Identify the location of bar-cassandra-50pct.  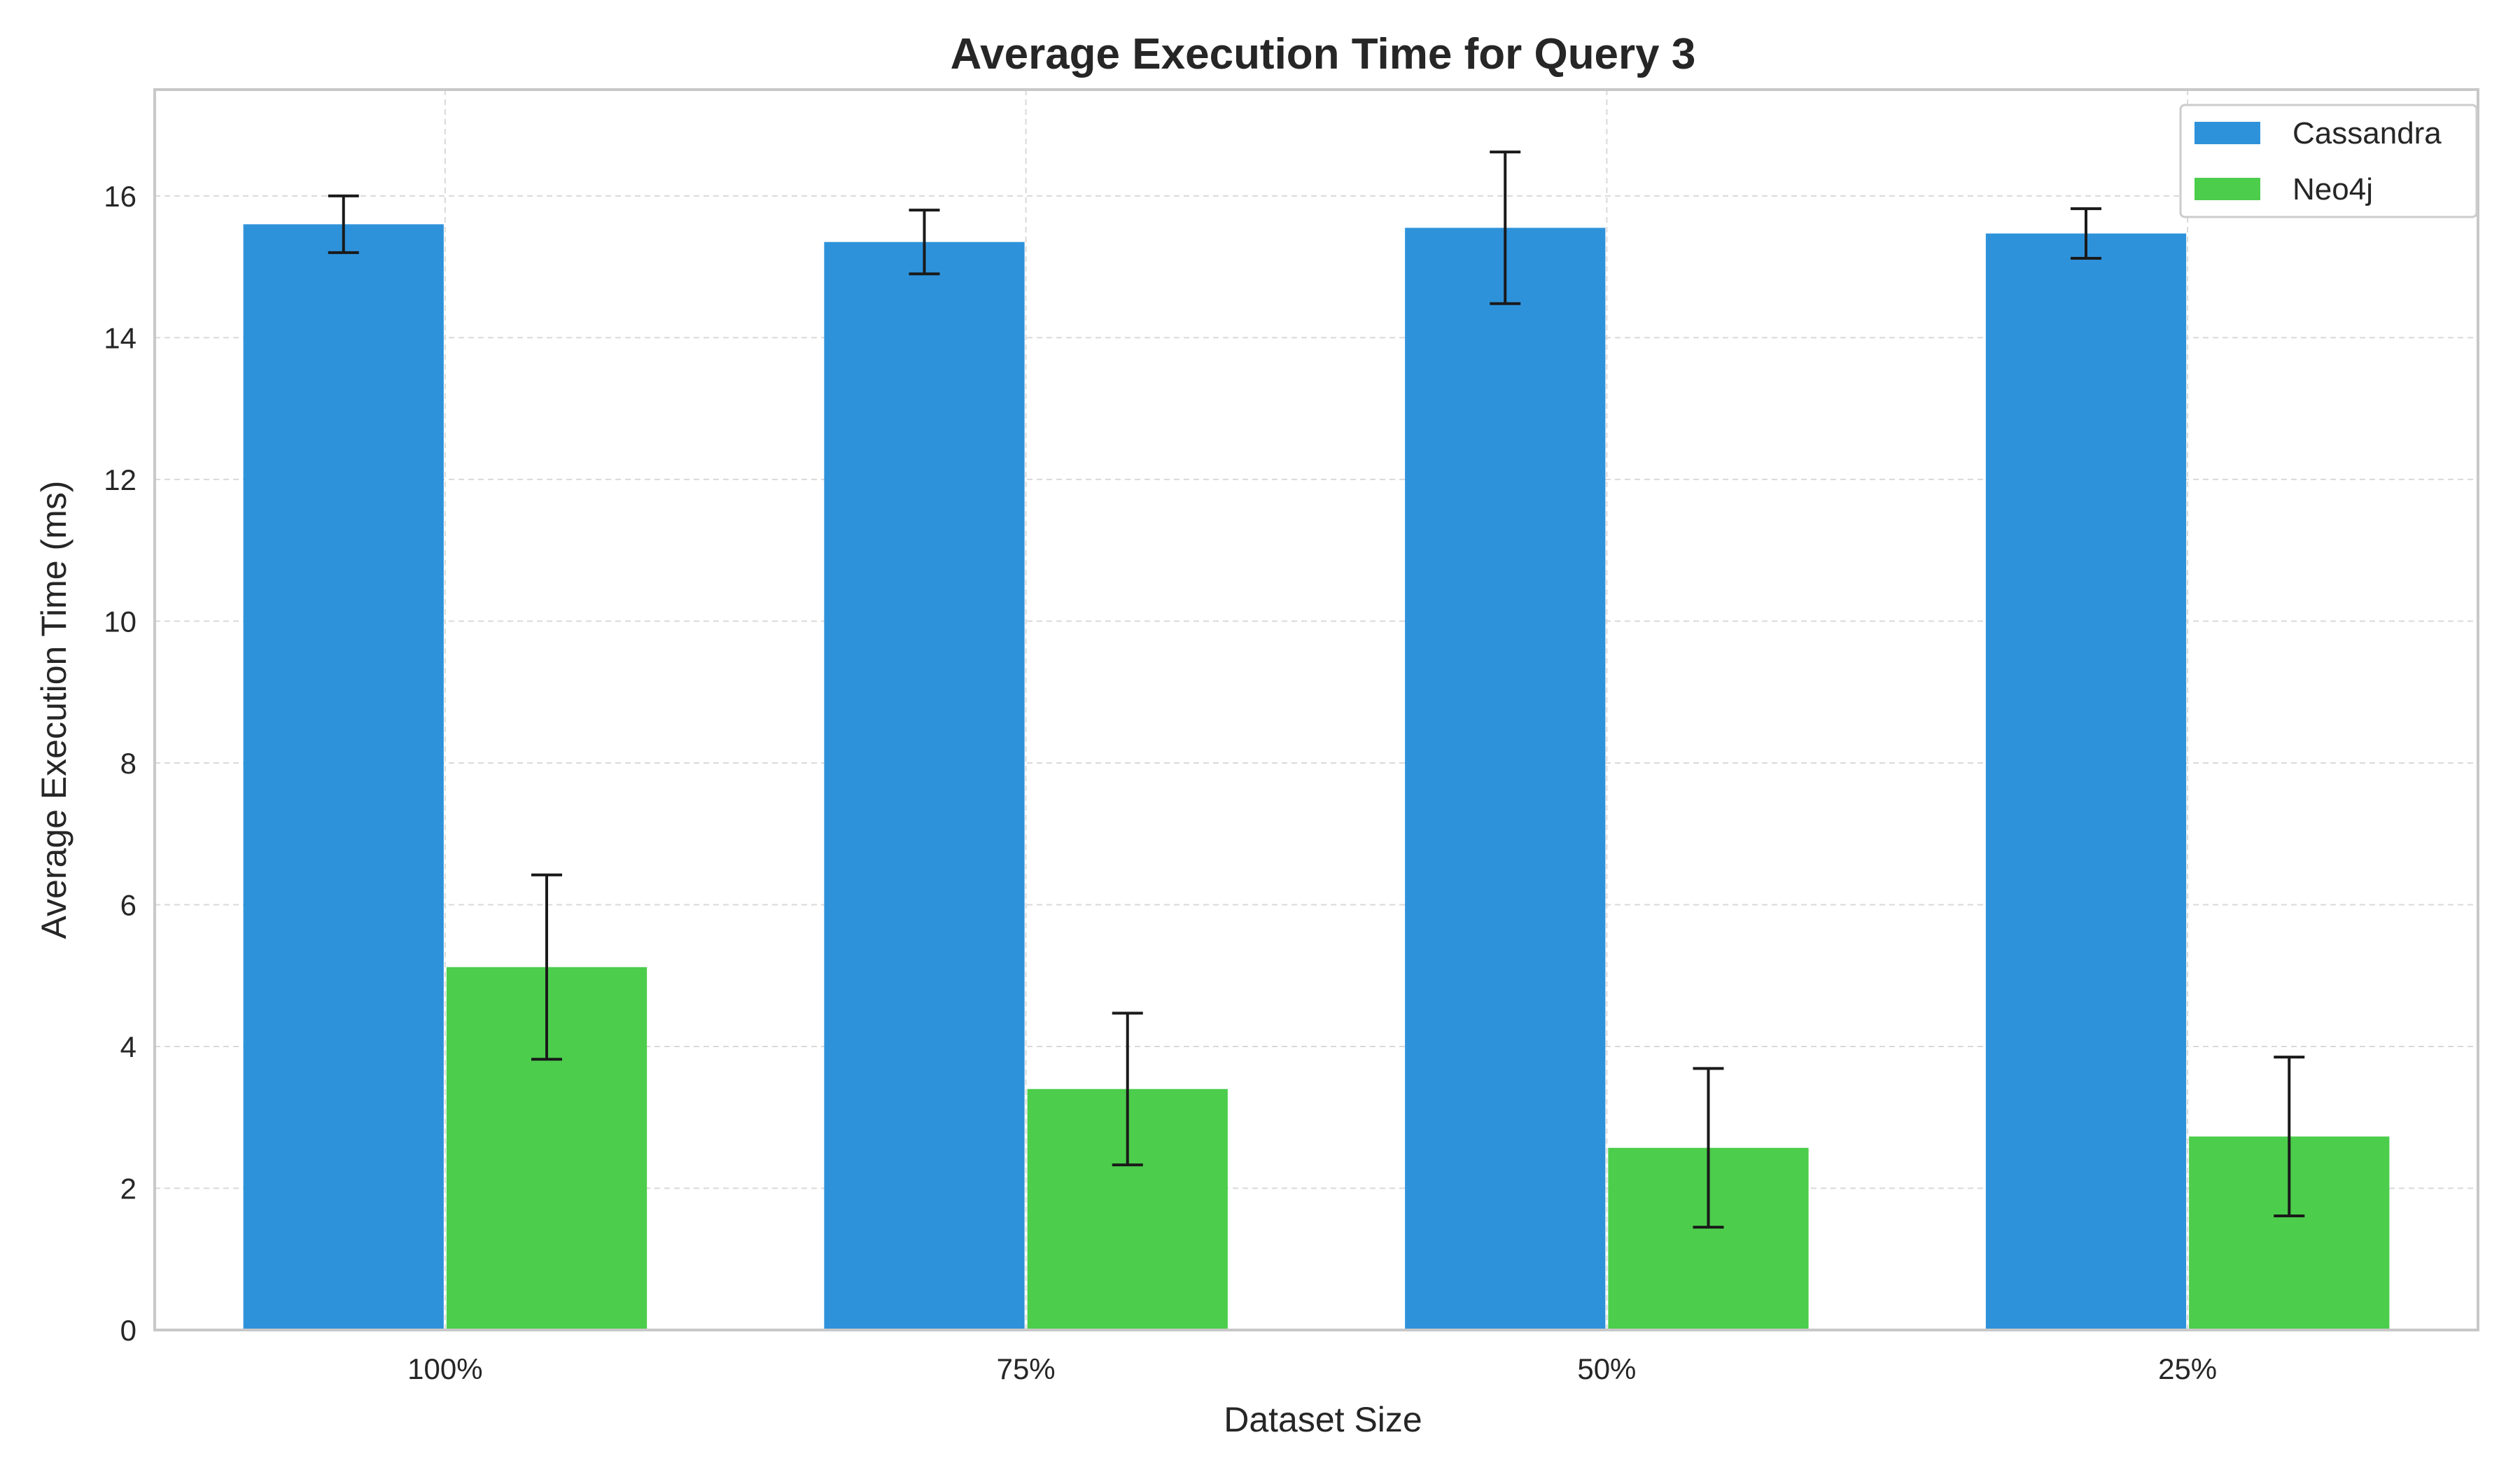
(1505, 778).